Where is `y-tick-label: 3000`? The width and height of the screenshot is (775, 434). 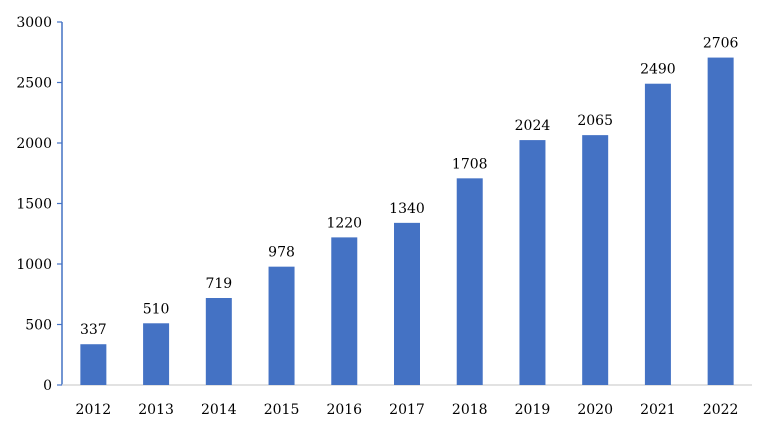
y-tick-label: 3000 is located at coordinates (34, 23).